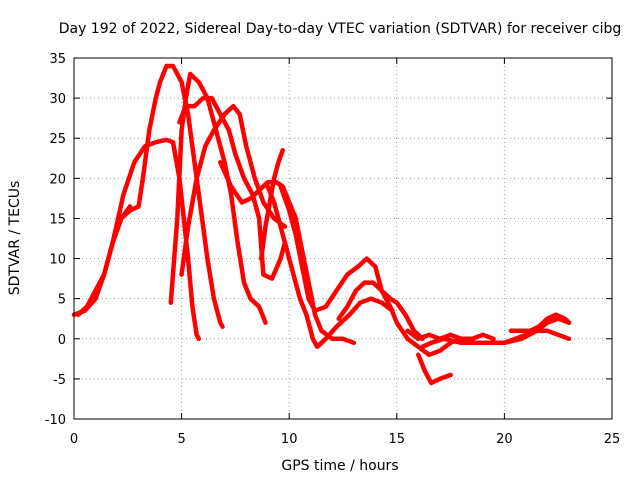 This screenshot has width=640, height=480. I want to click on y-tick-label: -10, so click(55, 420).